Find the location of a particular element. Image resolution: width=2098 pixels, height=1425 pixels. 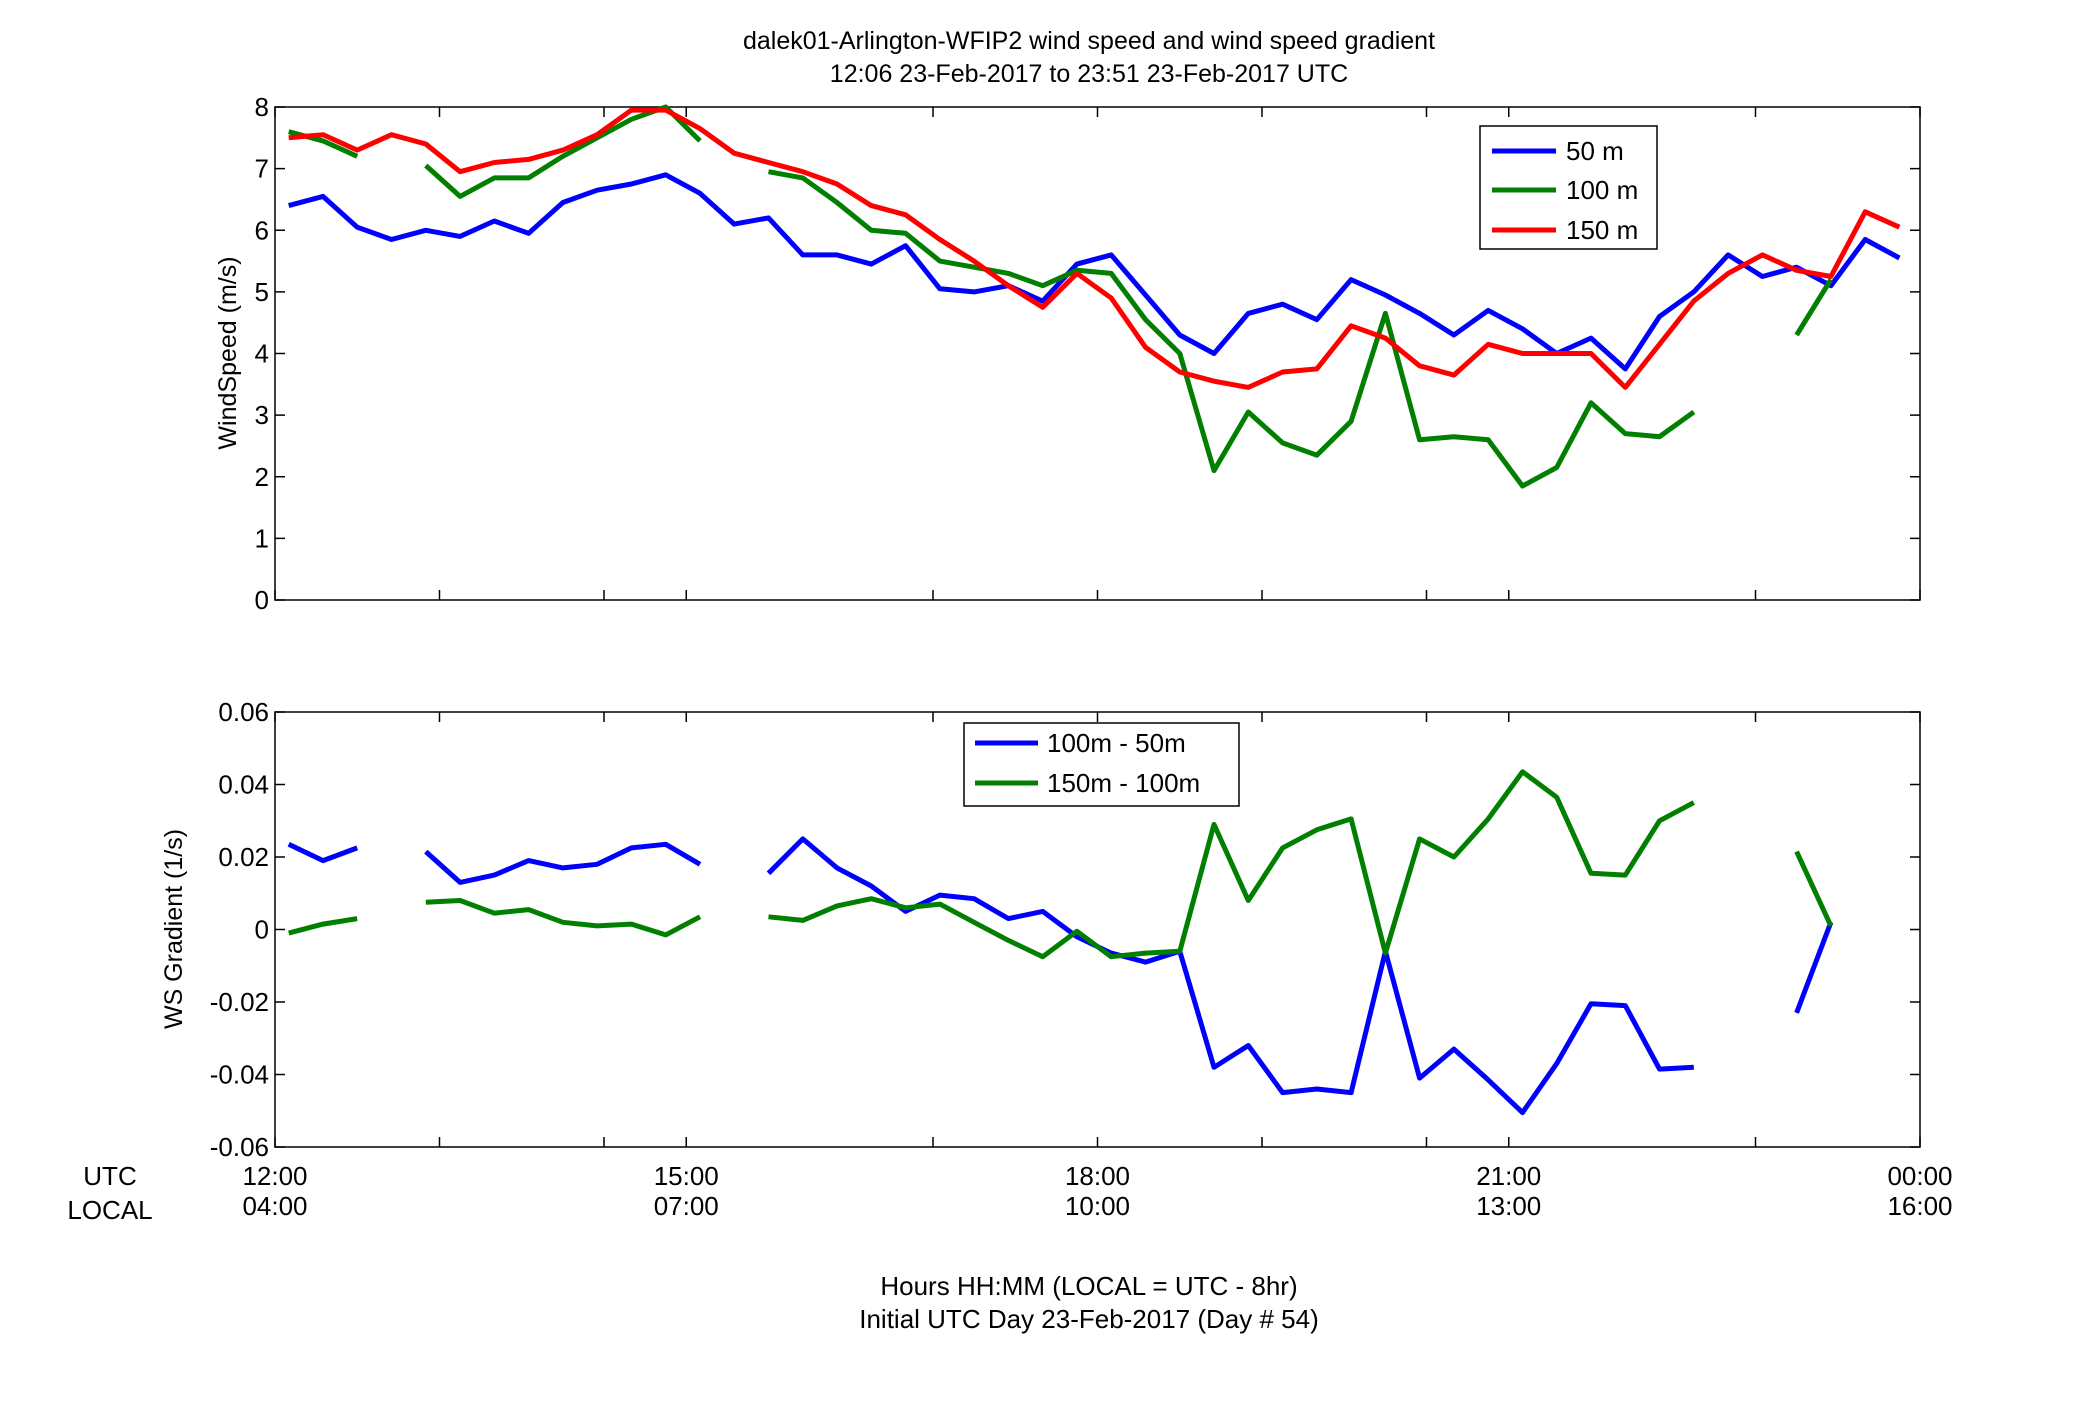

gradient-legend-box is located at coordinates (1101, 764).